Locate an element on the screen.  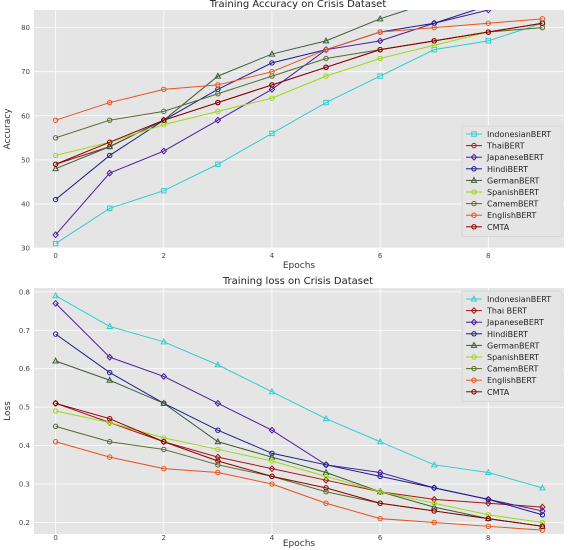
loss-legend-item: HindiBERT is located at coordinates (497, 334).